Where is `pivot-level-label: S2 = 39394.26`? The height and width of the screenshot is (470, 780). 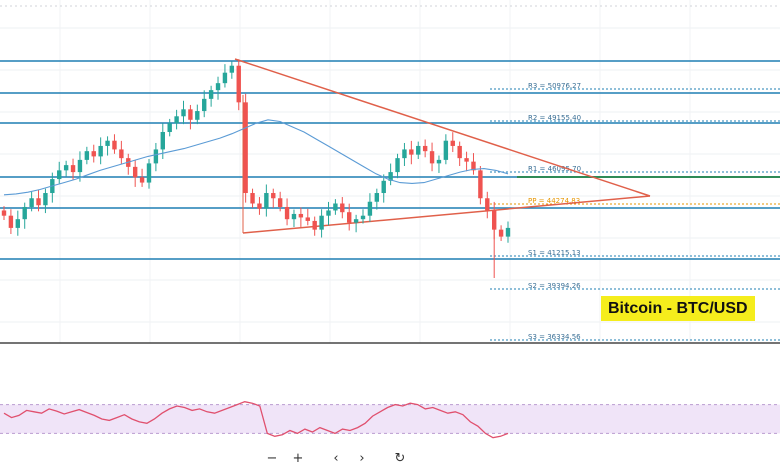
pivot-level-label: S2 = 39394.26 is located at coordinates (554, 286).